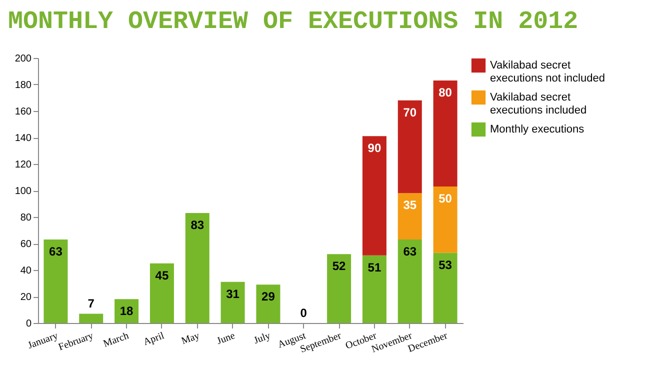  Describe the element at coordinates (91, 303) in the screenshot. I see `data-label: 7` at that location.